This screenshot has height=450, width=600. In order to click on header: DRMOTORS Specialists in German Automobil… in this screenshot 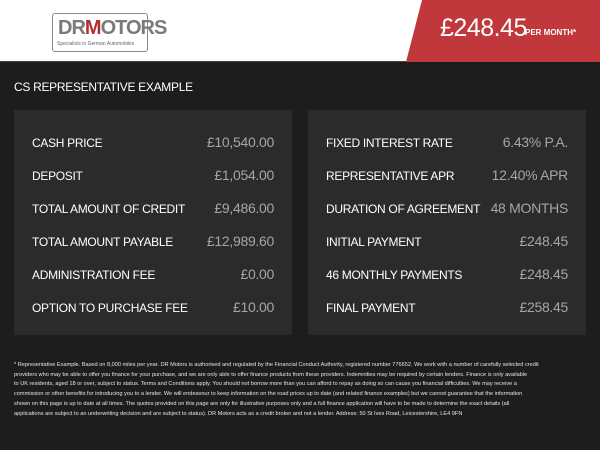, I will do `click(300, 31)`.